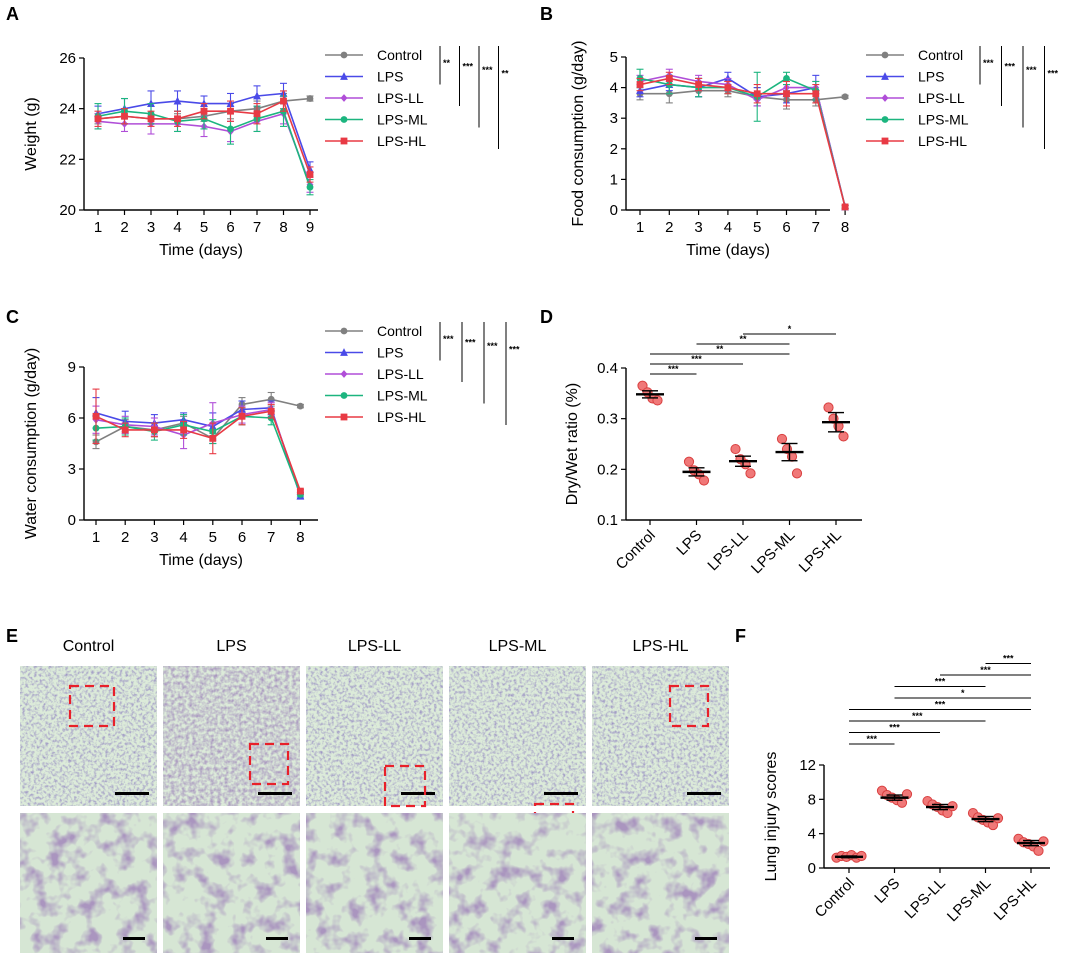 This screenshot has height=955, width=1065. What do you see at coordinates (390, 353) in the screenshot?
I see `legend-label-lps: LPS` at bounding box center [390, 353].